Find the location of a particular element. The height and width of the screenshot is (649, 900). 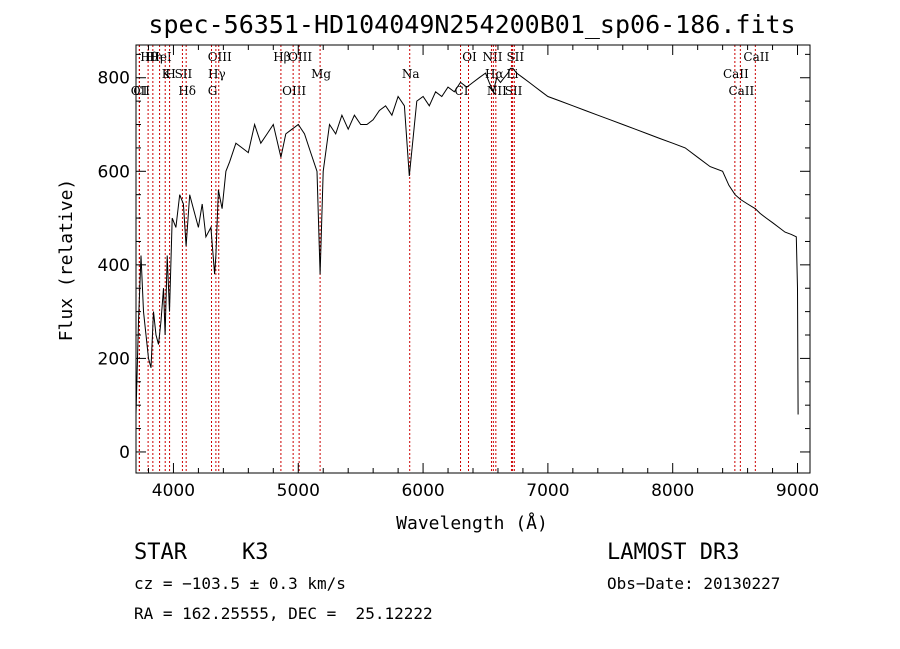

y-axis-label: Flux (relative) is located at coordinates (66, 260).